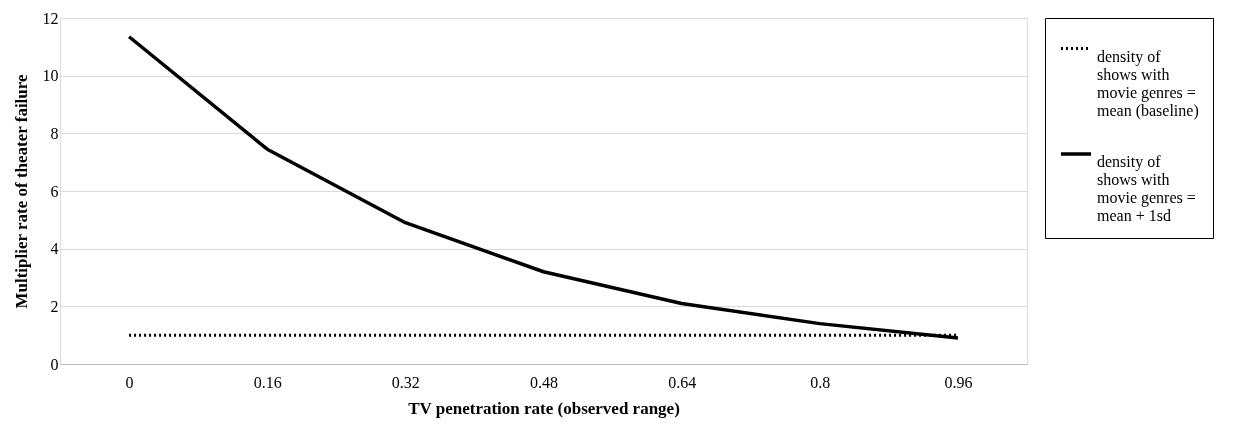 The width and height of the screenshot is (1244, 426). Describe the element at coordinates (54, 191) in the screenshot. I see `y-tick-label: 6` at that location.